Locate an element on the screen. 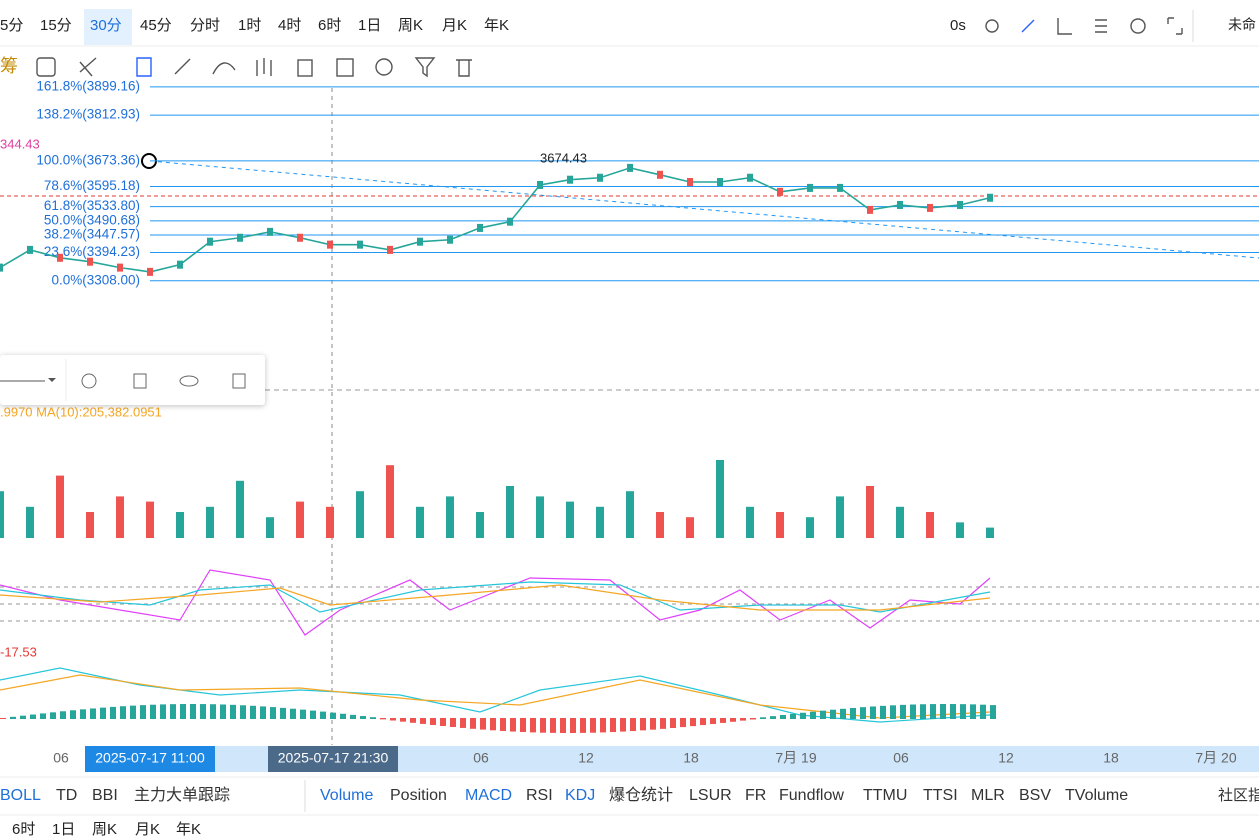  indicator-tab: RSI is located at coordinates (539, 795).